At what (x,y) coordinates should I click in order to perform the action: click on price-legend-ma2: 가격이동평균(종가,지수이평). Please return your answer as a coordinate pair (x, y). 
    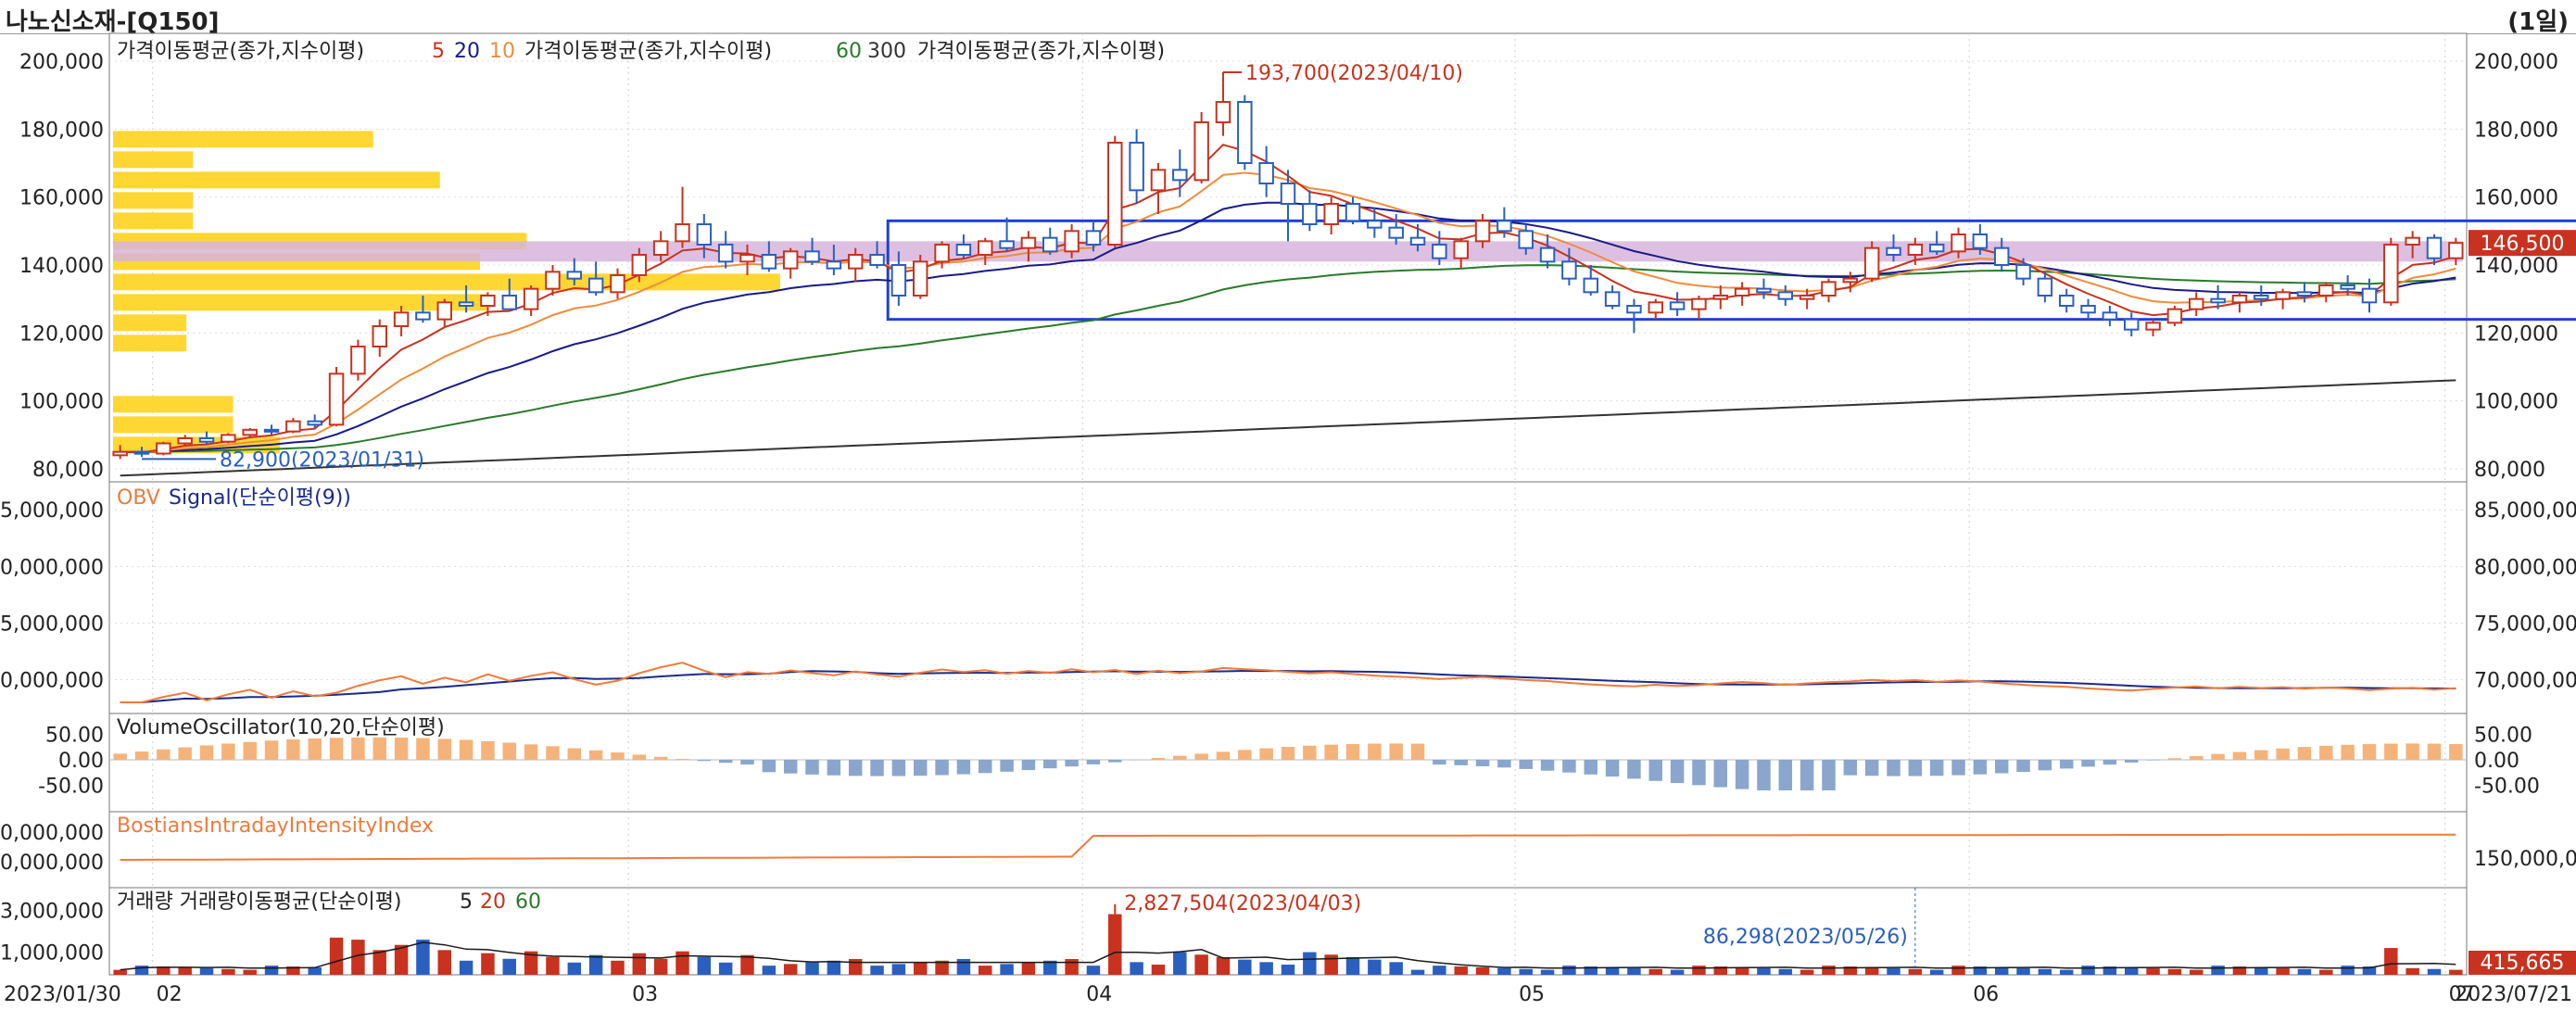
    Looking at the image, I should click on (648, 52).